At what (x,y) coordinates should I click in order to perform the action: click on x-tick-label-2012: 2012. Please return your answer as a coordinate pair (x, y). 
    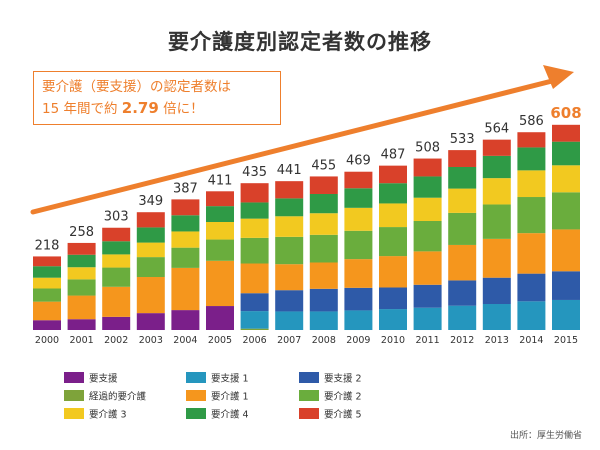
    Looking at the image, I should click on (462, 340).